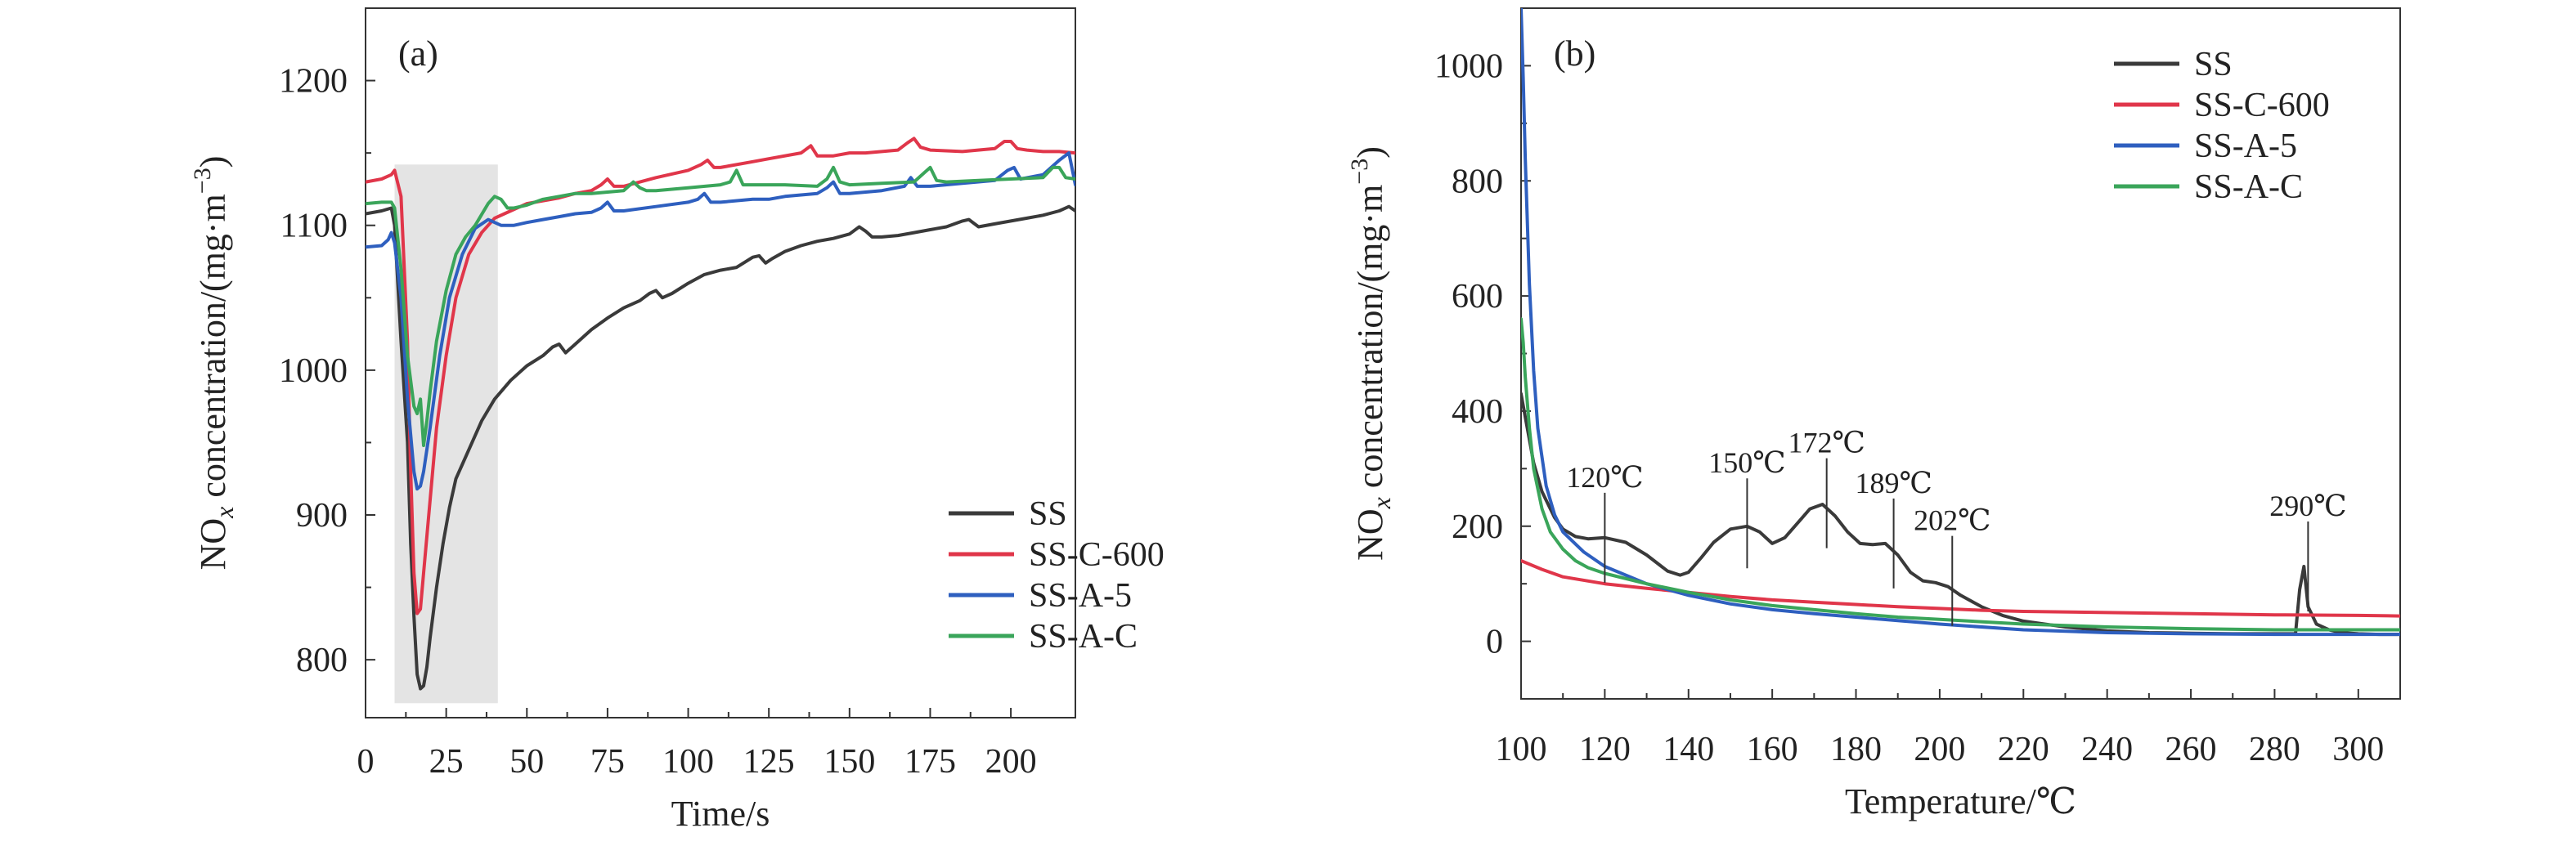  What do you see at coordinates (1856, 749) in the screenshot?
I see `x-tick-label: 180` at bounding box center [1856, 749].